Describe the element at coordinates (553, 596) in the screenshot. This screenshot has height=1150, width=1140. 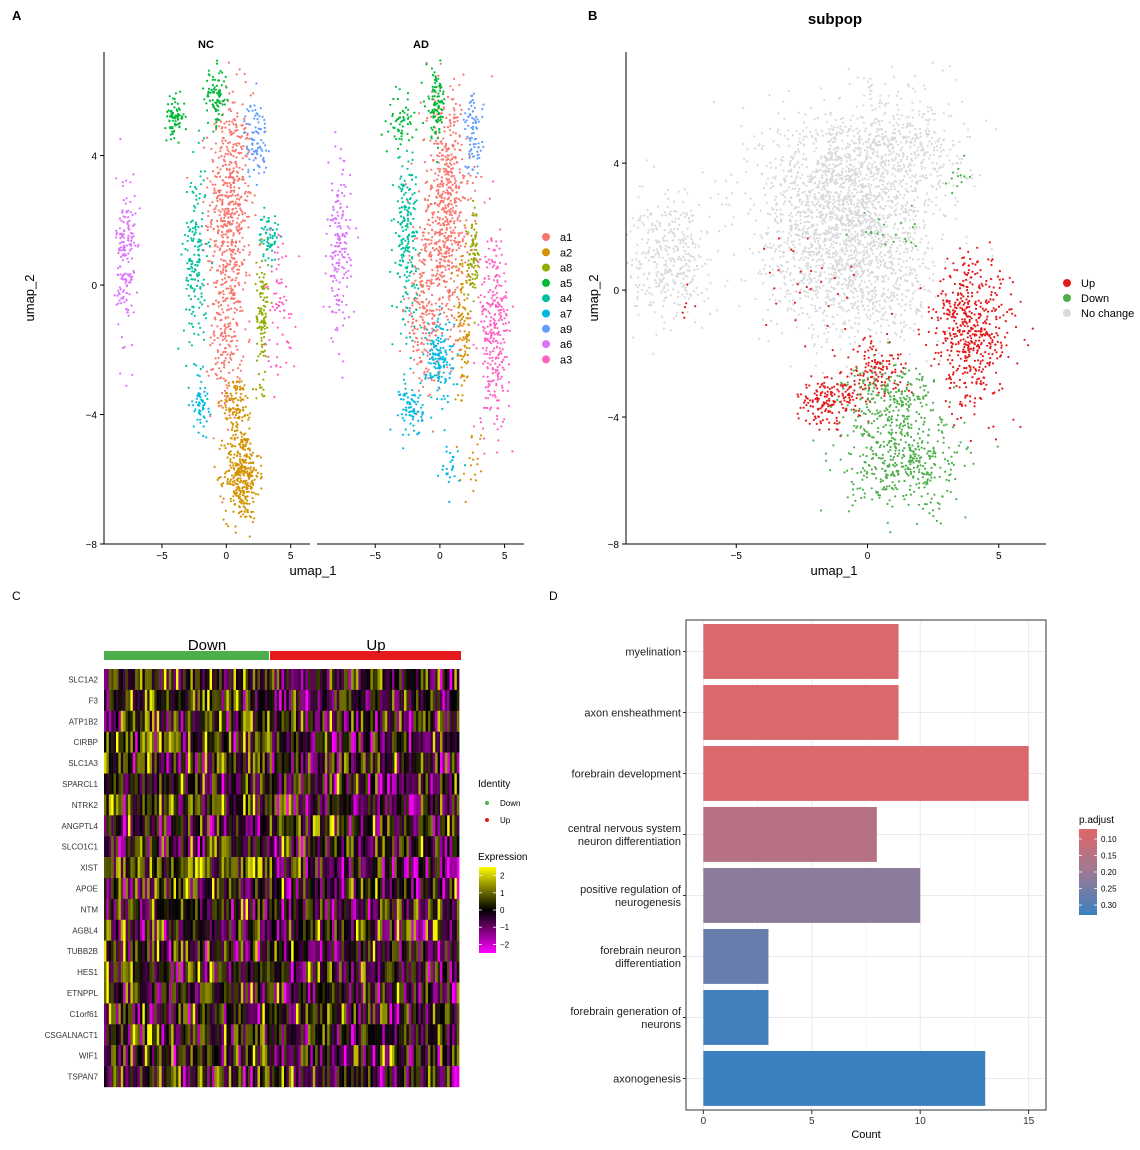
I see `panel-label-d: D` at that location.